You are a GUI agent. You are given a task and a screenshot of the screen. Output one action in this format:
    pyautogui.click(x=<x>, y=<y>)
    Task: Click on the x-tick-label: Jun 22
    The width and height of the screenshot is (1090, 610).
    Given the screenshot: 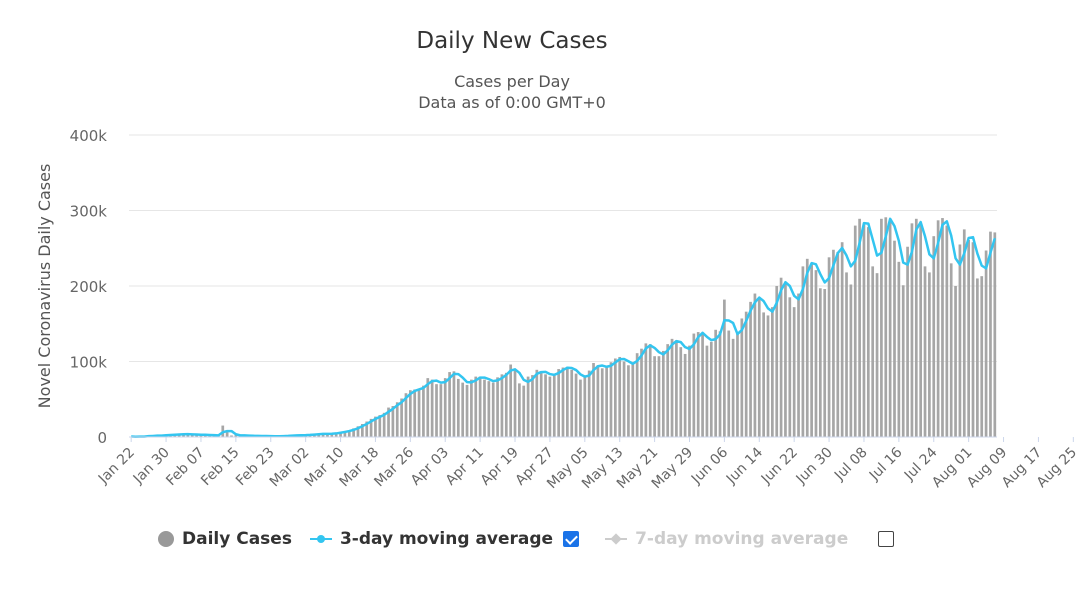 What is the action you would take?
    pyautogui.click(x=779, y=466)
    